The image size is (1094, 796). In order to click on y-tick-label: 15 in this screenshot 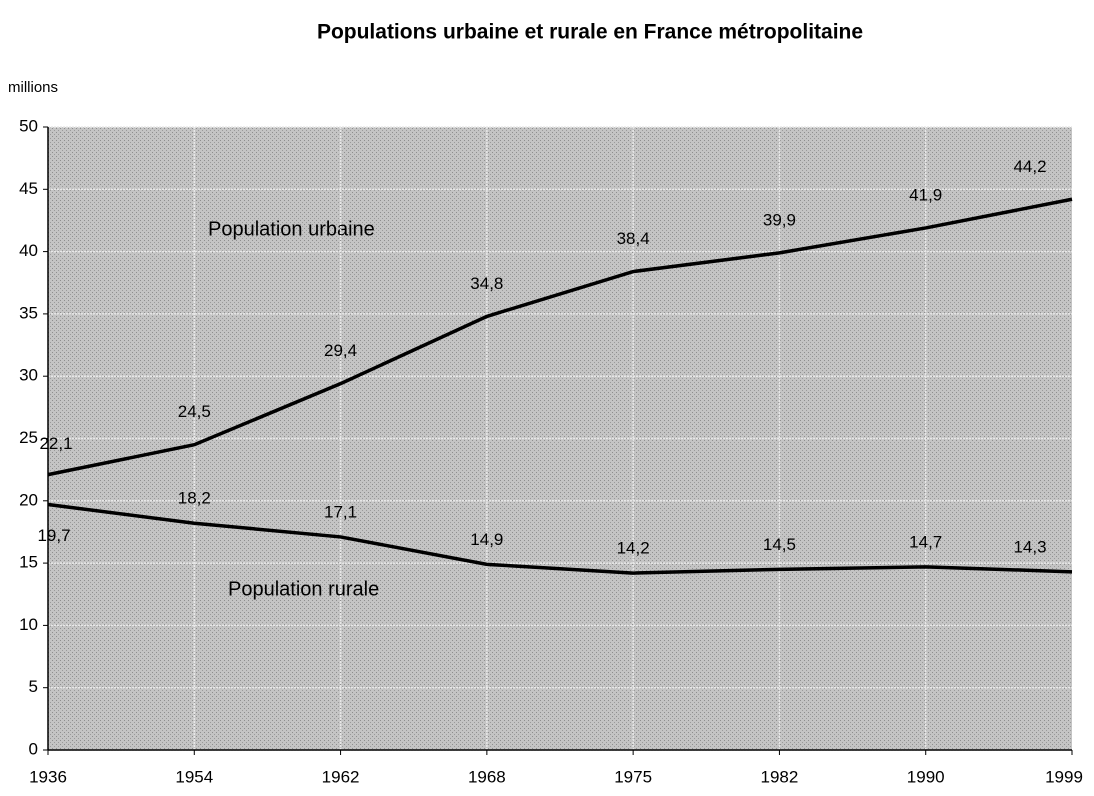, I will do `click(28, 562)`.